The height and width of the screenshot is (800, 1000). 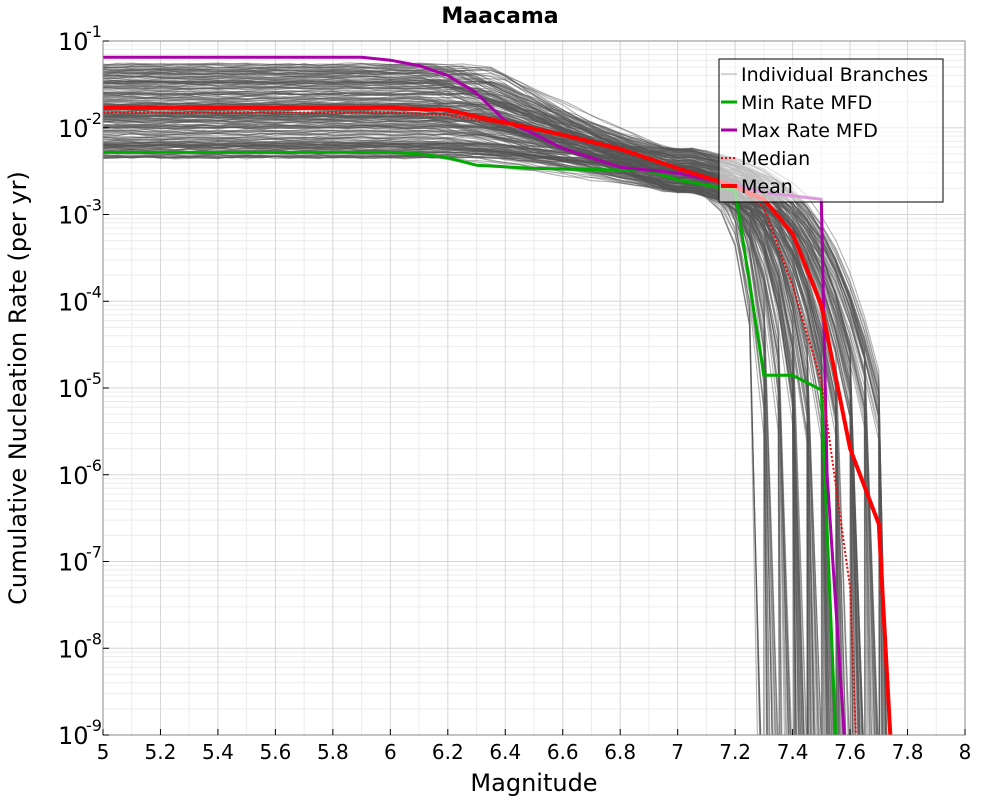 What do you see at coordinates (767, 187) in the screenshot?
I see `legend-label: Mean` at bounding box center [767, 187].